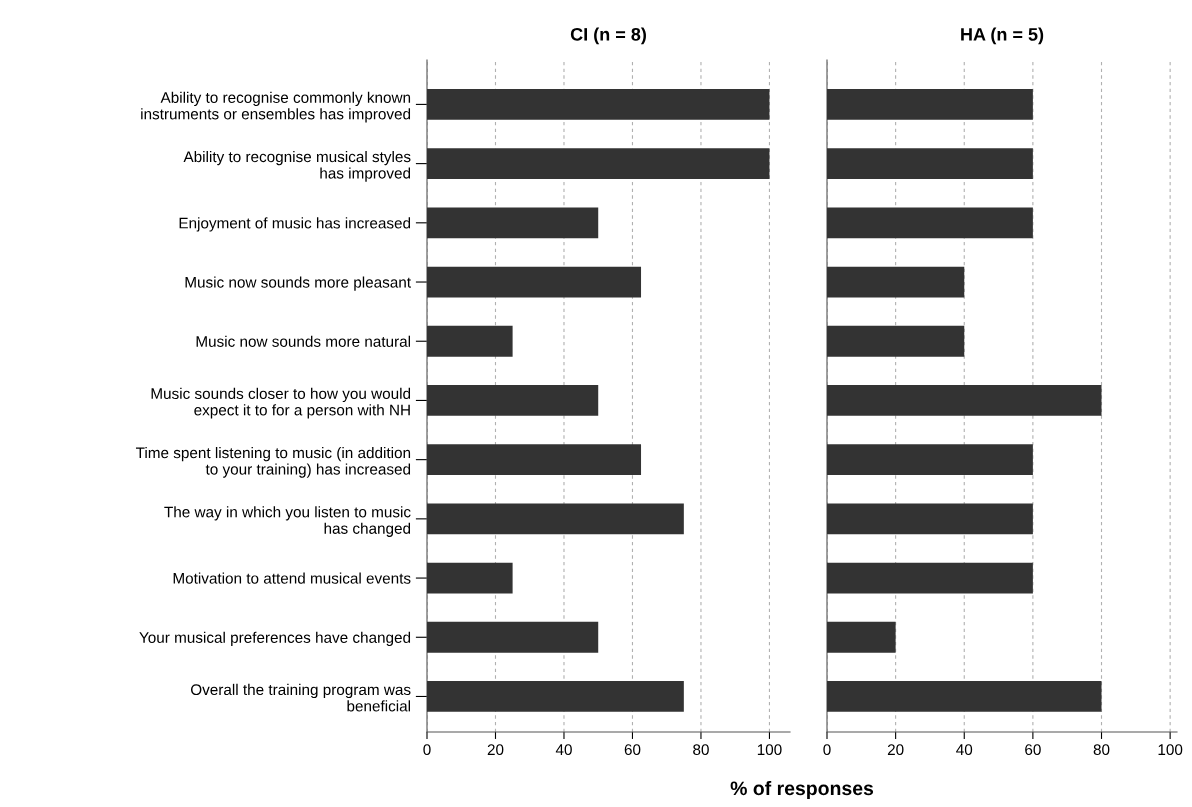  I want to click on y-tick-label: Motivation to attend musical events, so click(292, 578).